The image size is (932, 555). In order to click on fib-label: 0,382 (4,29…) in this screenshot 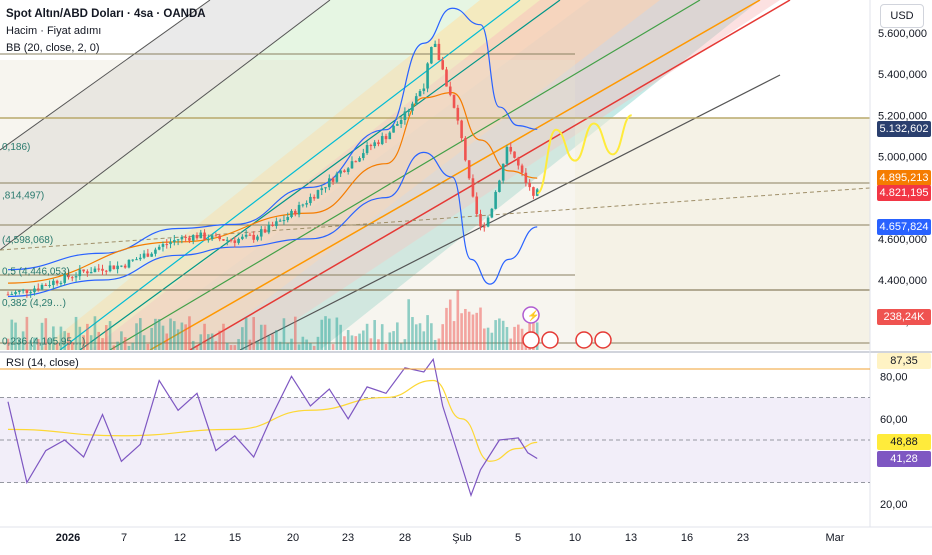, I will do `click(34, 303)`.